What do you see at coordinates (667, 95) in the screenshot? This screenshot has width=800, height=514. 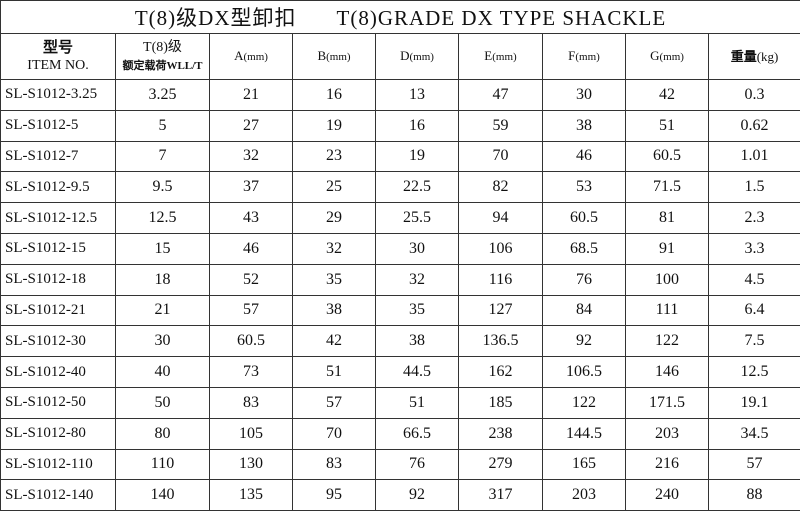 I see `cell-g: 42` at bounding box center [667, 95].